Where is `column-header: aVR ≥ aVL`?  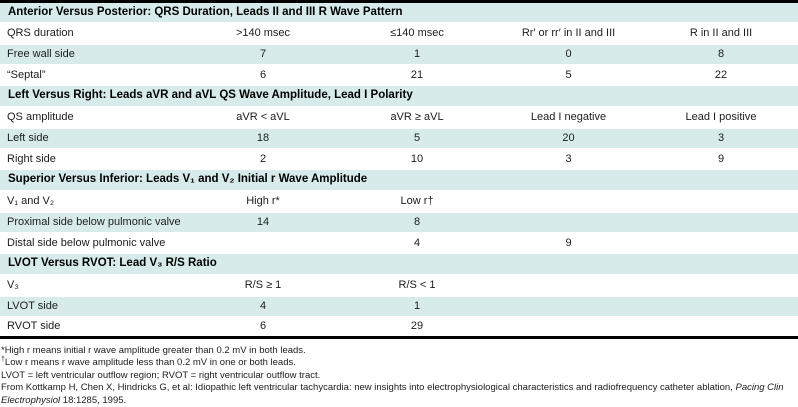
column-header: aVR ≥ aVL is located at coordinates (417, 116).